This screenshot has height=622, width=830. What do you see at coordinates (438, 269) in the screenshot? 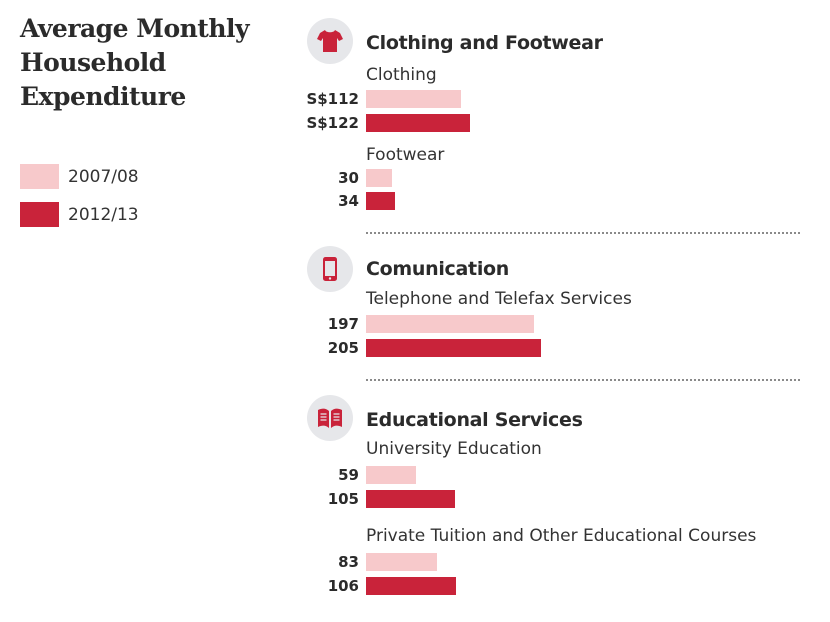
I see `section-title-comunication: Comunication` at bounding box center [438, 269].